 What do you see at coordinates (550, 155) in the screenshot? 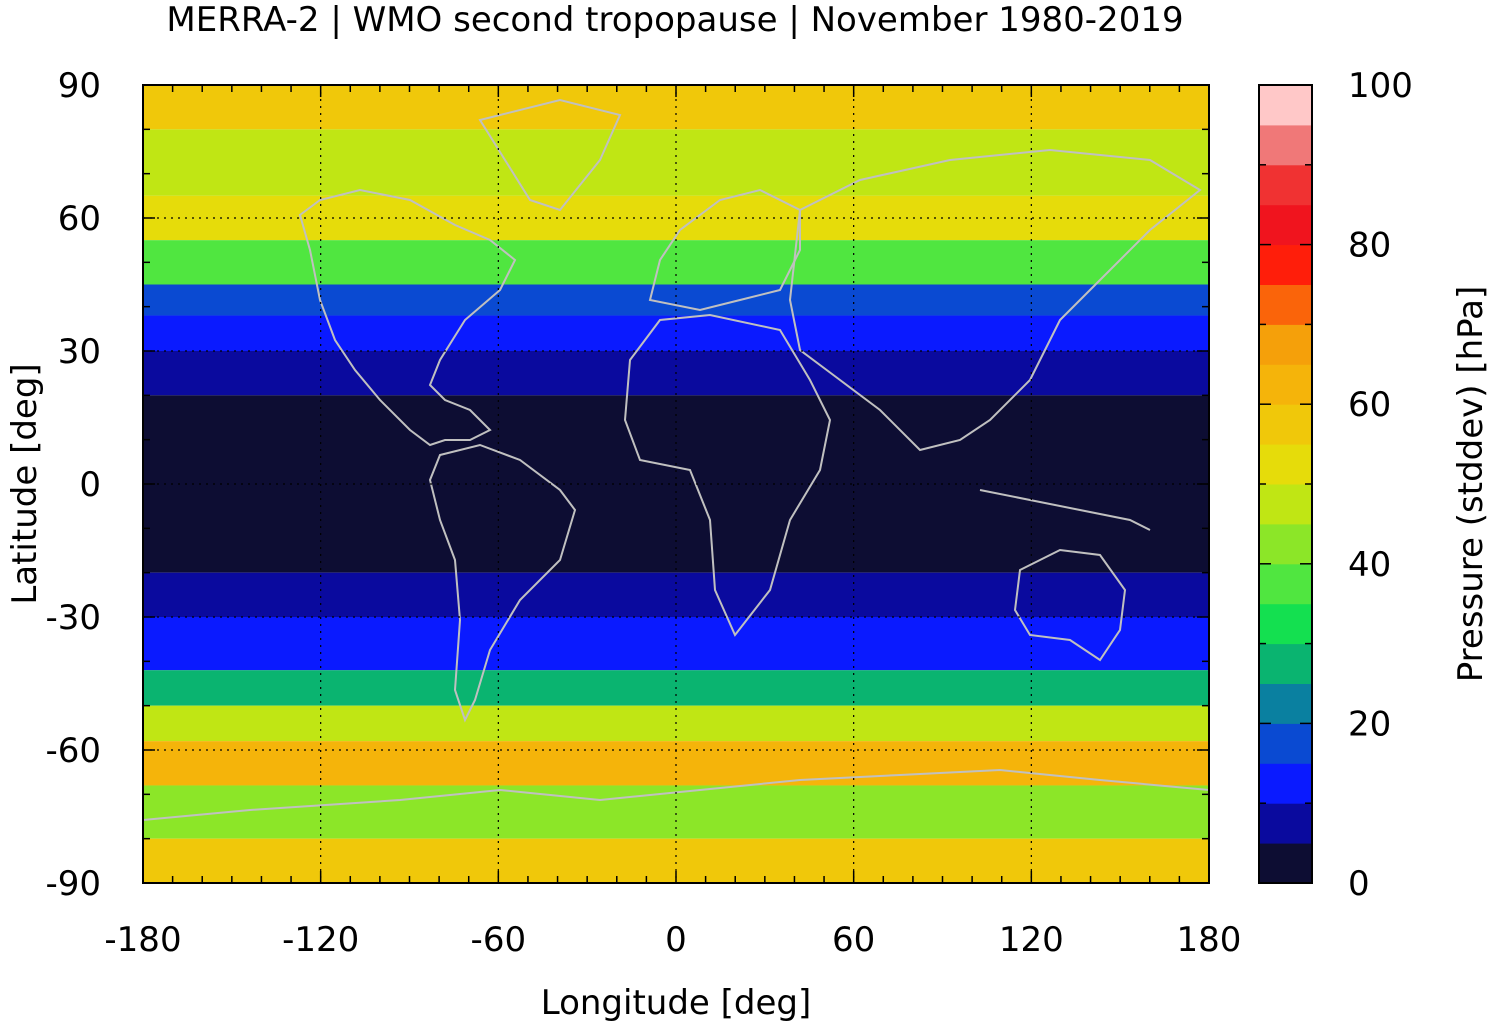
I see `coastline-greenland` at bounding box center [550, 155].